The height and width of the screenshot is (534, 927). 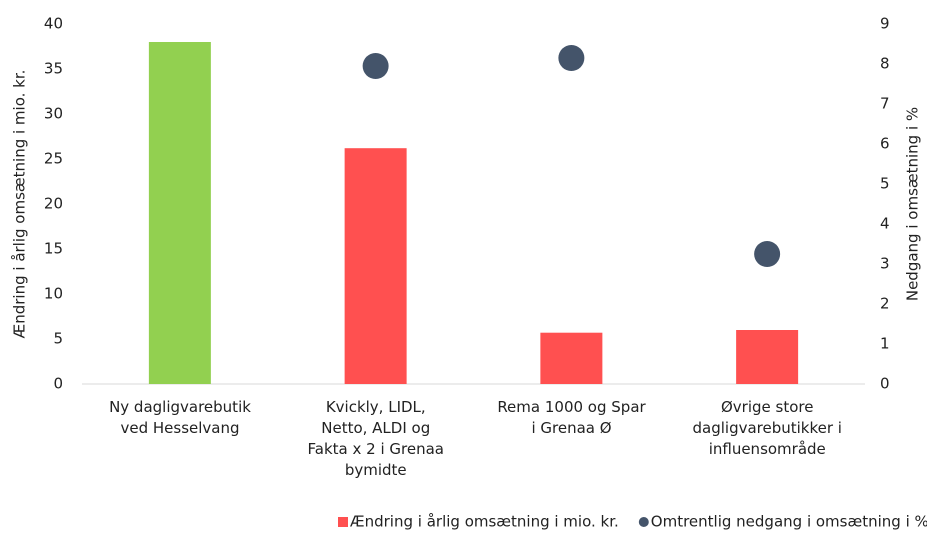 What do you see at coordinates (885, 264) in the screenshot?
I see `y2-tick-label: 3` at bounding box center [885, 264].